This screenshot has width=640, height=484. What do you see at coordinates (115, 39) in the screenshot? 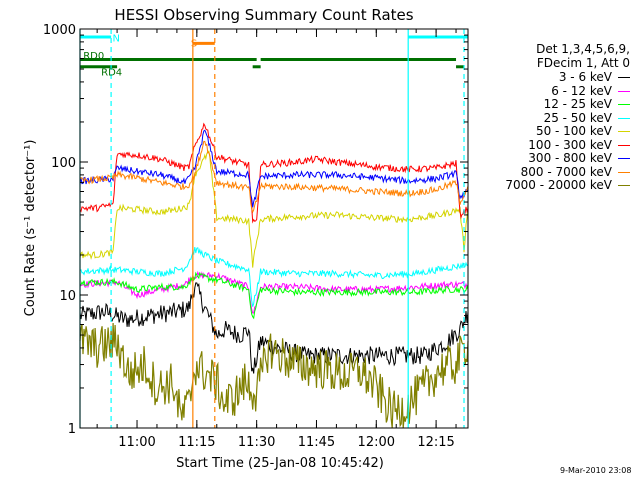
I see `flag-annotation-n: N` at bounding box center [115, 39].